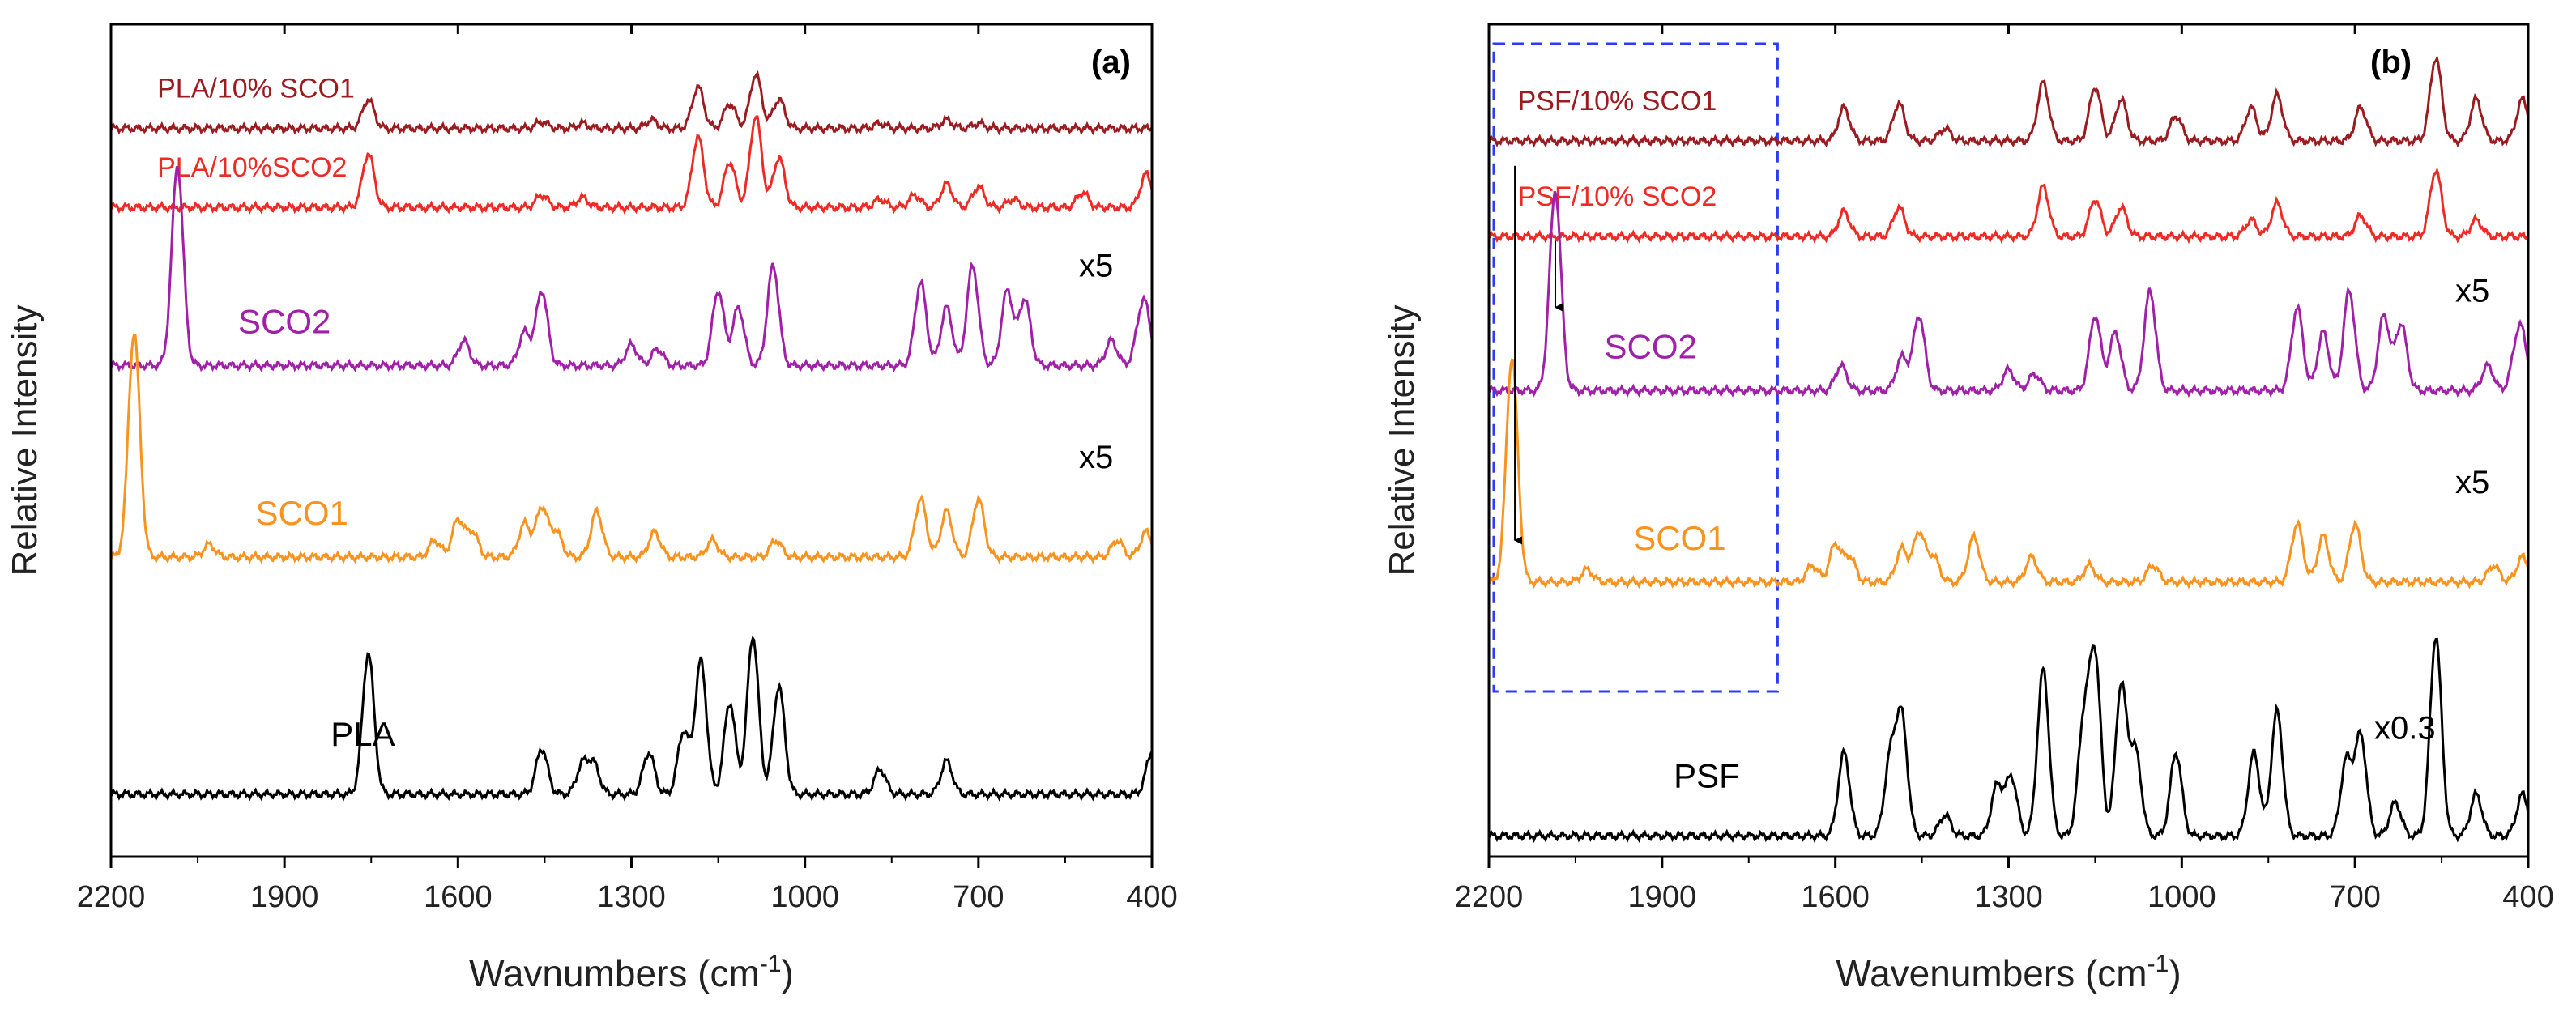 The height and width of the screenshot is (1017, 2576). What do you see at coordinates (363, 734) in the screenshot?
I see `series-label: PLA` at bounding box center [363, 734].